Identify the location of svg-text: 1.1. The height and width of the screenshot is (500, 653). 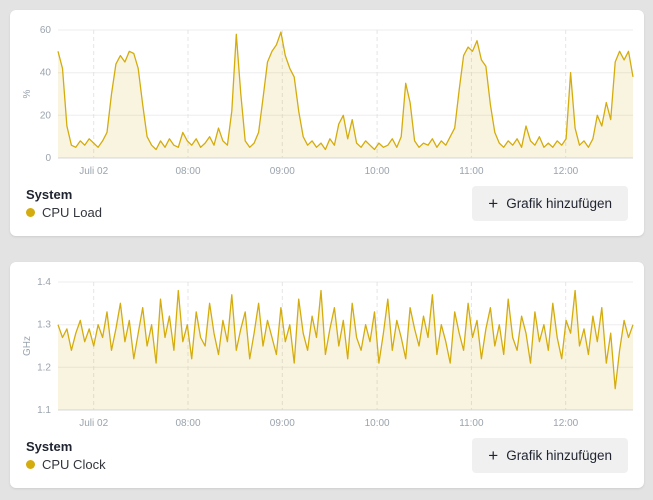
(44, 410).